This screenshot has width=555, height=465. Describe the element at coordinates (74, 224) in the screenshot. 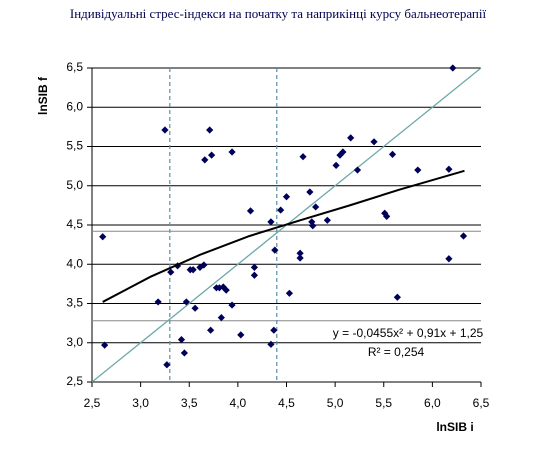

I see `y-tick-label: 4,5` at that location.